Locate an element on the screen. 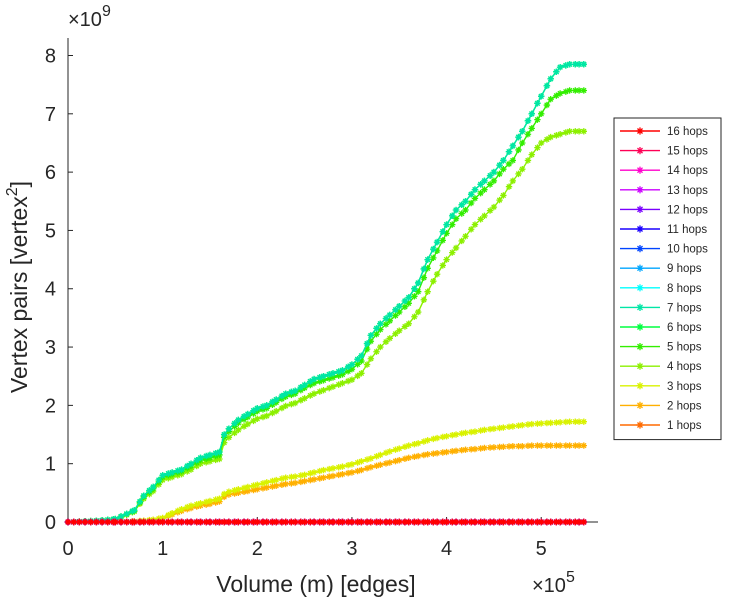 The width and height of the screenshot is (733, 600). x-axis-label: Volume (m) [edges] is located at coordinates (315, 584).